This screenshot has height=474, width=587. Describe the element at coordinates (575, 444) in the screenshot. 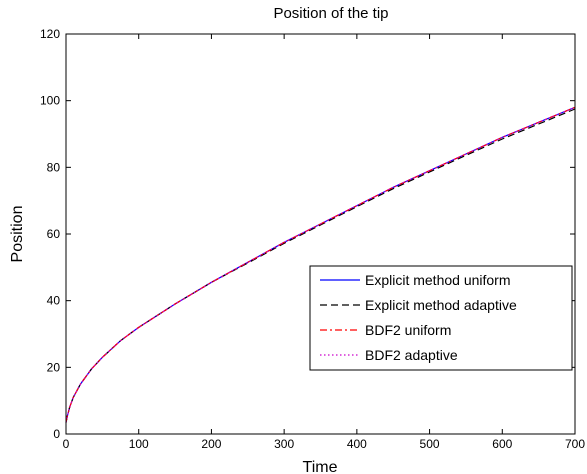

I see `x-tick-label: 700` at that location.